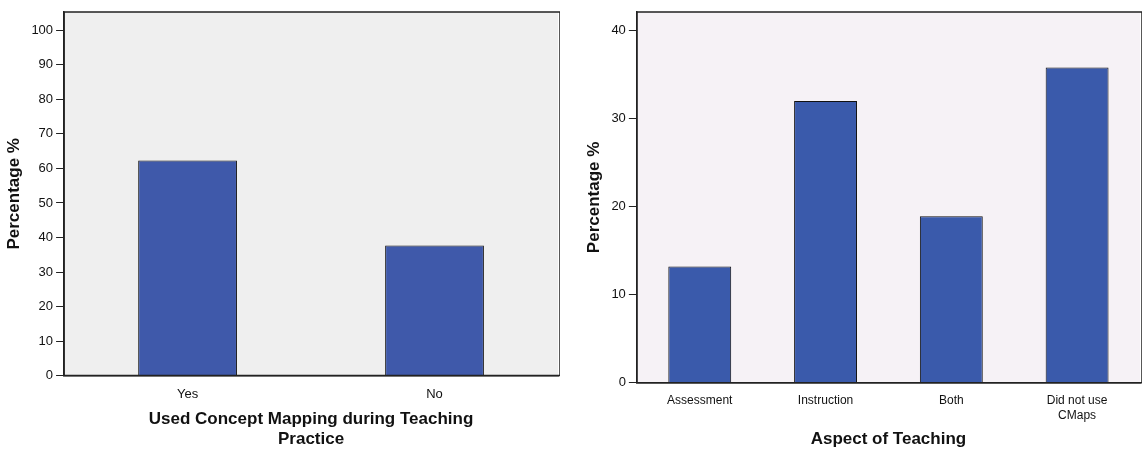 The width and height of the screenshot is (1142, 454). Describe the element at coordinates (825, 400) in the screenshot. I see `x-tick-label: Instruction` at that location.